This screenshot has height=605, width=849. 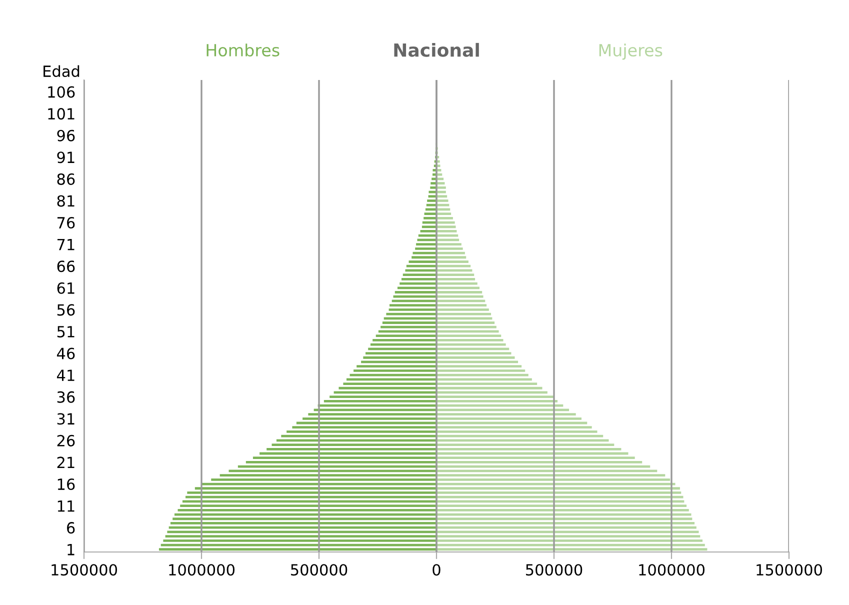 What do you see at coordinates (65, 419) in the screenshot?
I see `y-tick-label: 31` at bounding box center [65, 419].